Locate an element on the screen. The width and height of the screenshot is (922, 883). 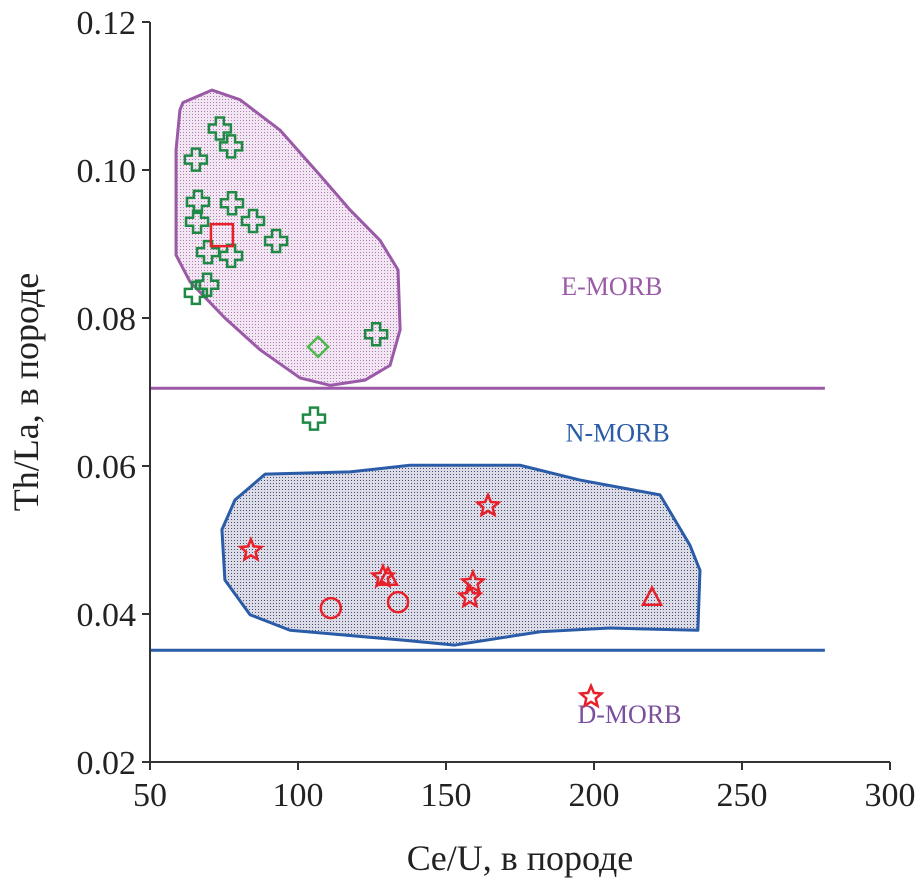
x-tick-label: 50 is located at coordinates (150, 795).